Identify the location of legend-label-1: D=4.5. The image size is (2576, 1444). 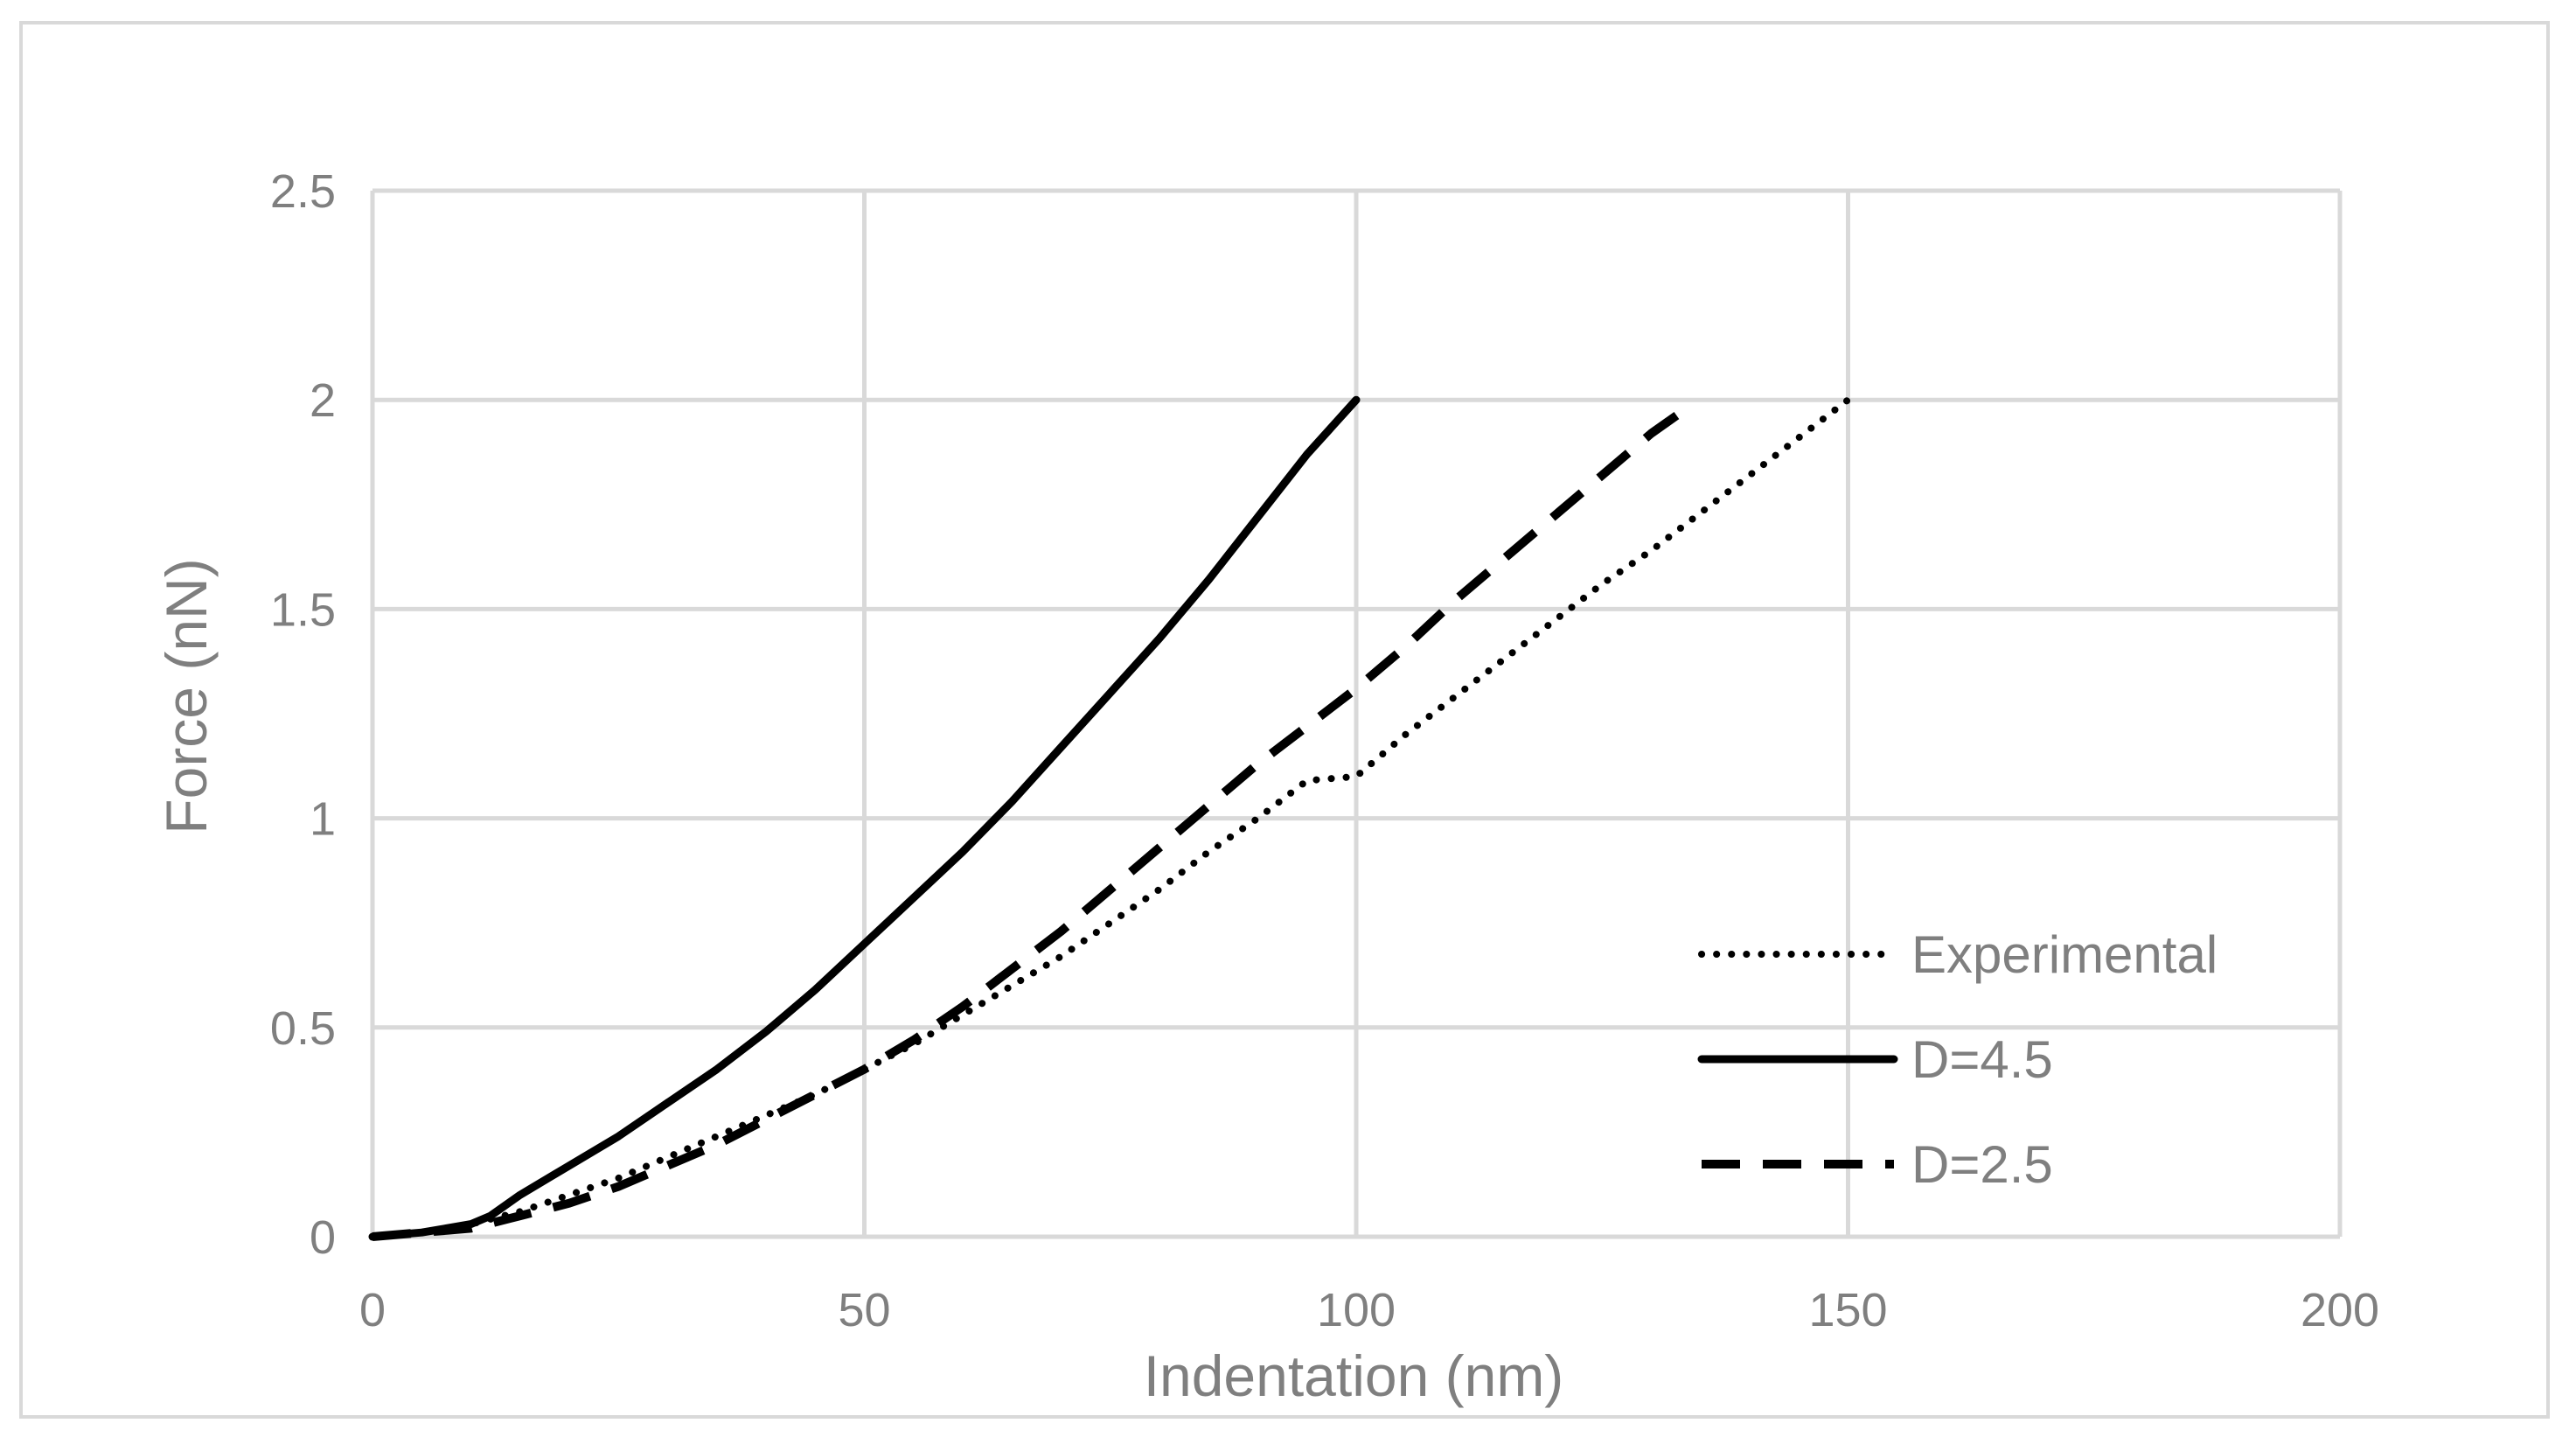
(1982, 1059).